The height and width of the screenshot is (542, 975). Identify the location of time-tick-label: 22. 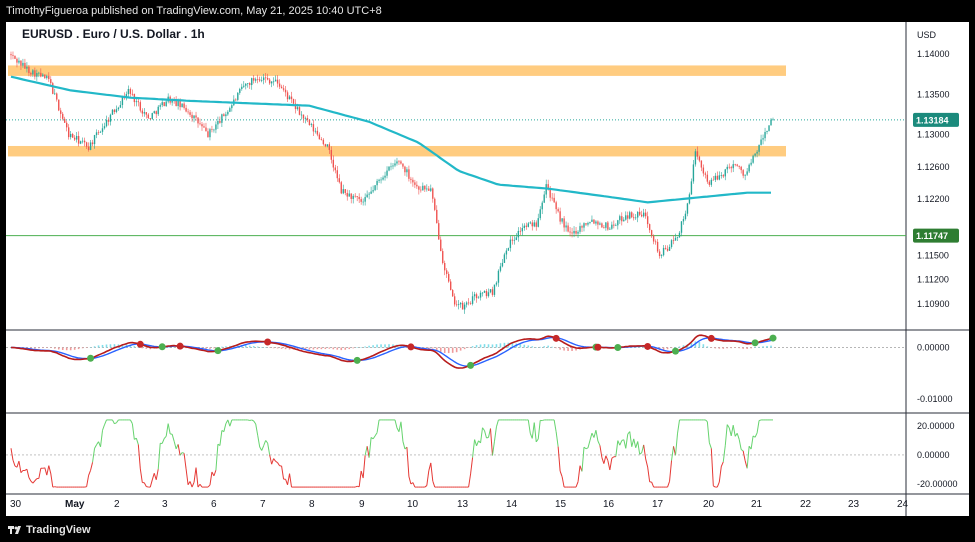
(806, 504).